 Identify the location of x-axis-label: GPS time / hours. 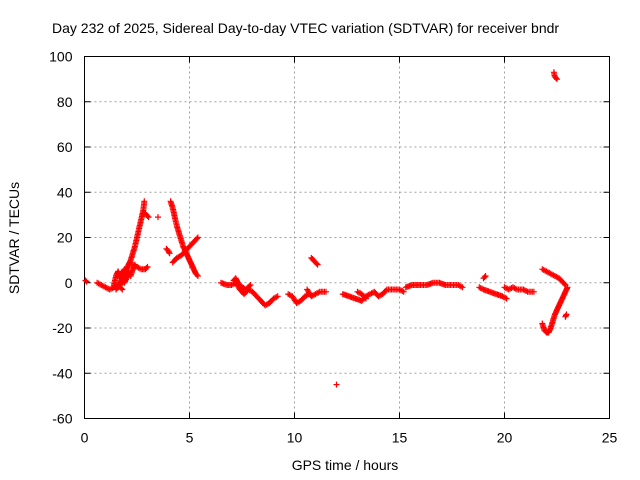
(345, 465).